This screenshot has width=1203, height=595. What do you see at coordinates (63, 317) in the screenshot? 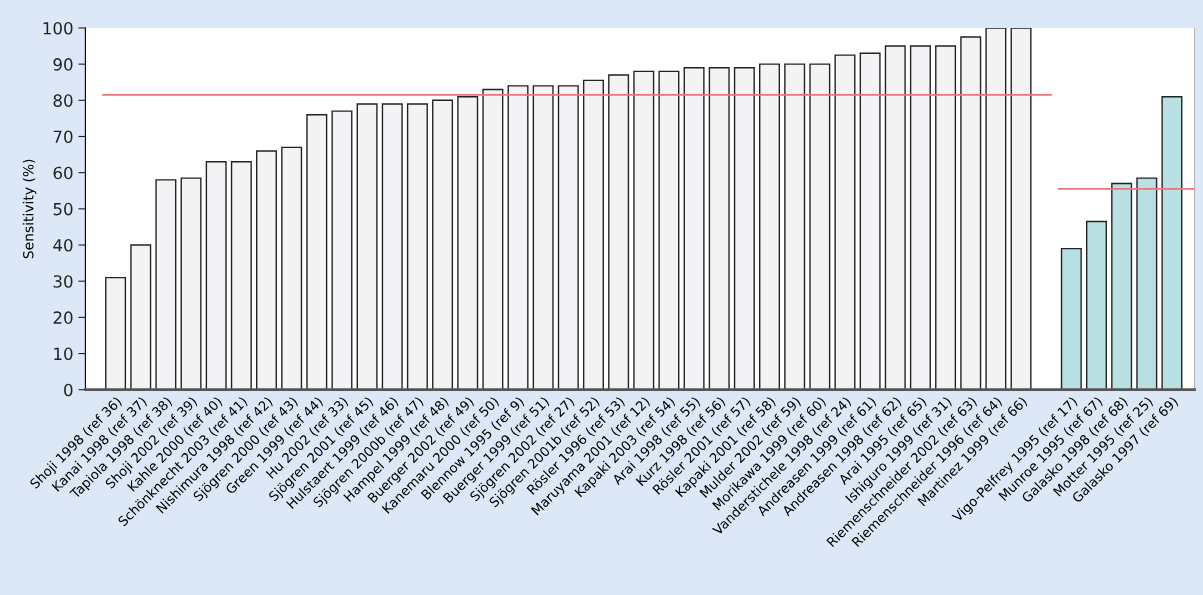
I see `y-tick-label: 20` at bounding box center [63, 317].